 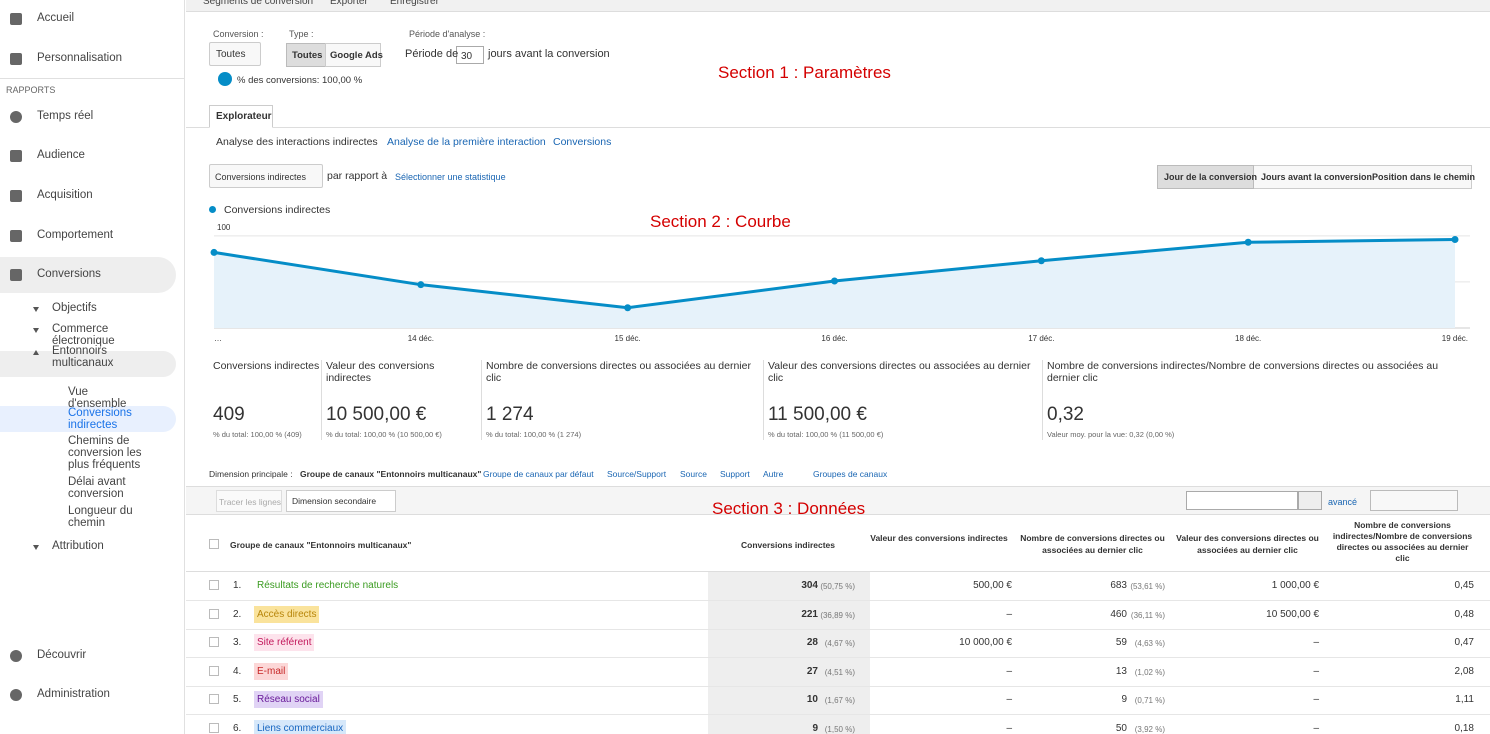 I want to click on metric-select, so click(x=266, y=176).